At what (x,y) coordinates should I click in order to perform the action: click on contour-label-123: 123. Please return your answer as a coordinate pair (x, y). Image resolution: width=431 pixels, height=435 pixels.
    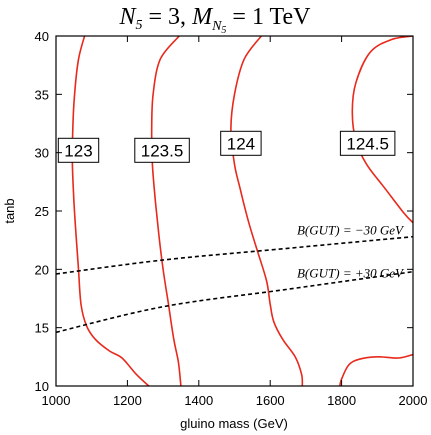
    Looking at the image, I should click on (78, 150).